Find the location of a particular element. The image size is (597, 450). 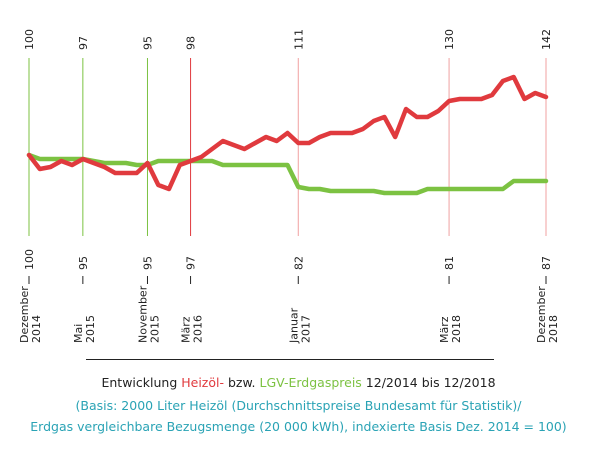

tick-label-year: 2014 is located at coordinates (36, 329).